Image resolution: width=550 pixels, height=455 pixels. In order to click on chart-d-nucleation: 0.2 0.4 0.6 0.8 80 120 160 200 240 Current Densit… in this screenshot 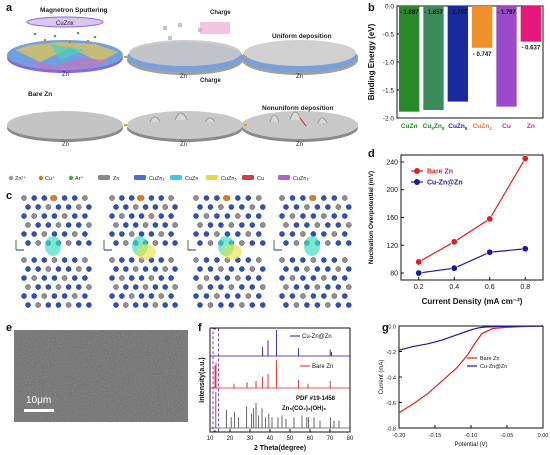, I will do `click(456, 230)`.